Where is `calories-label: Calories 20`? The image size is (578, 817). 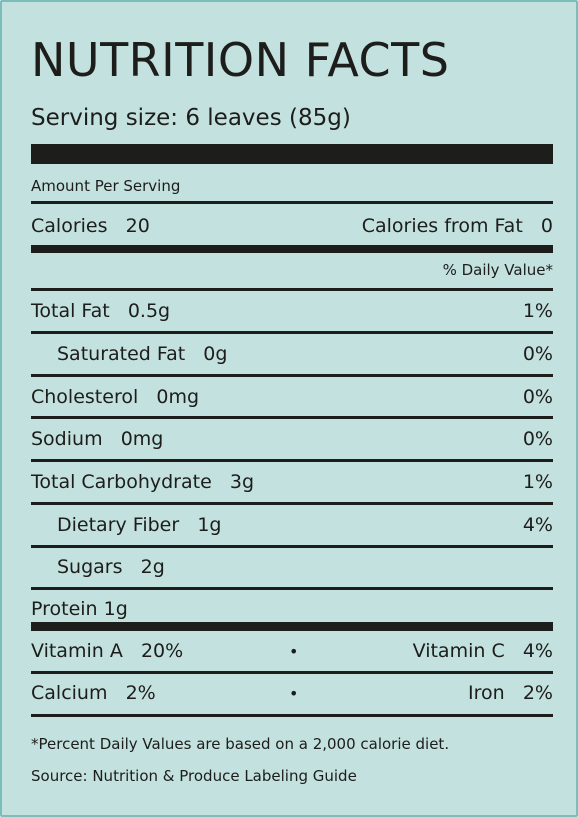
calories-label: Calories 20 is located at coordinates (90, 226).